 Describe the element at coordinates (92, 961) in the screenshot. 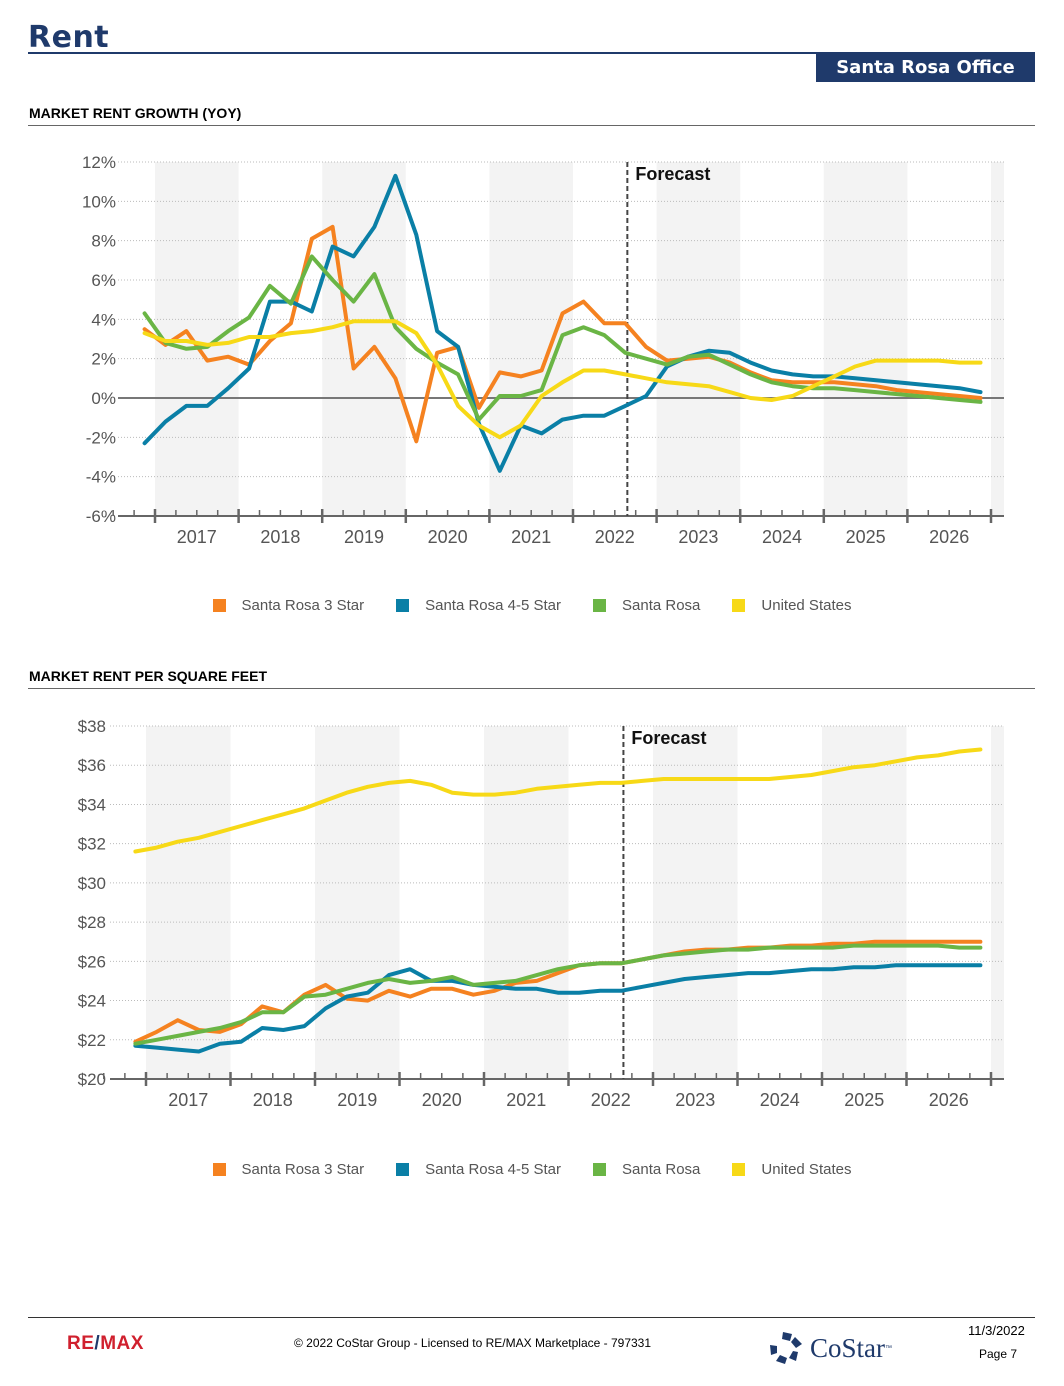

I see `y-tick-label: $26` at that location.